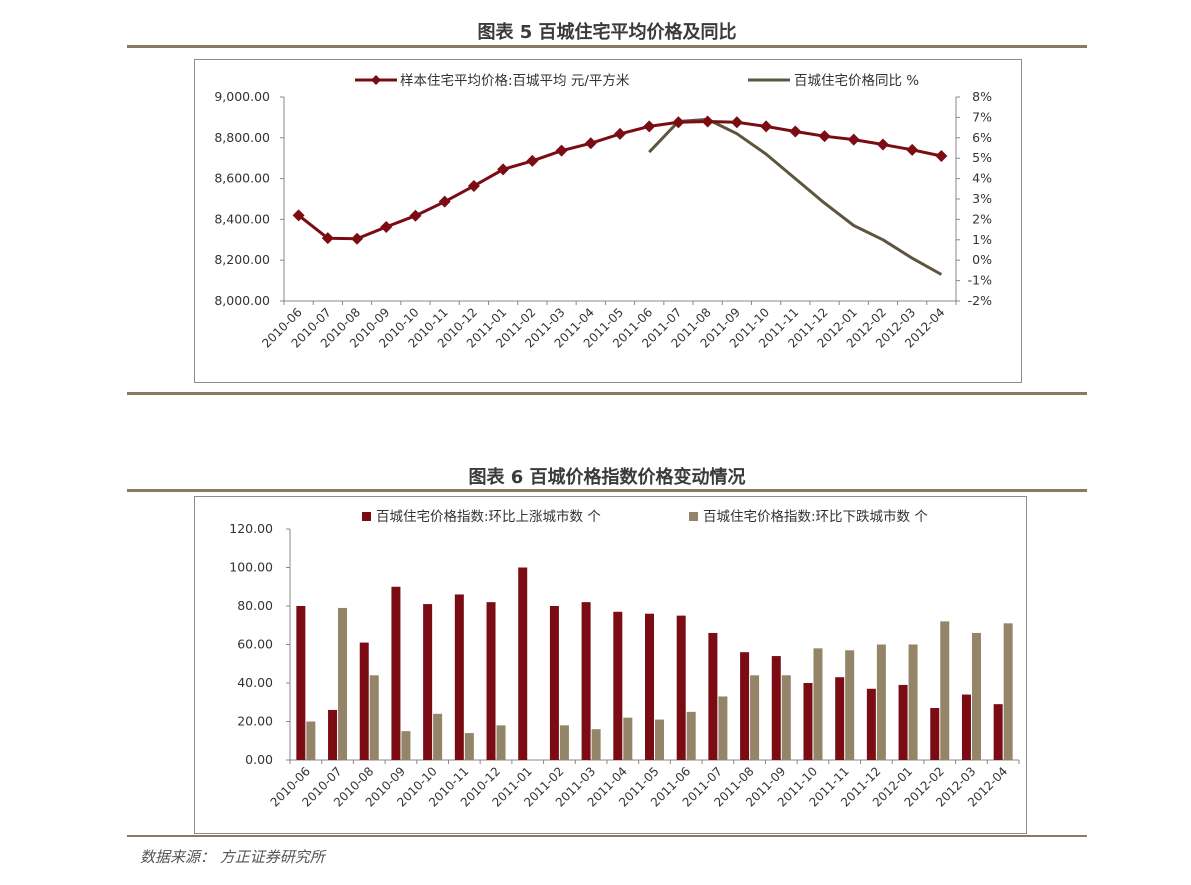 The width and height of the screenshot is (1191, 885). What do you see at coordinates (982, 96) in the screenshot?
I see `right-tick-label: 8%` at bounding box center [982, 96].